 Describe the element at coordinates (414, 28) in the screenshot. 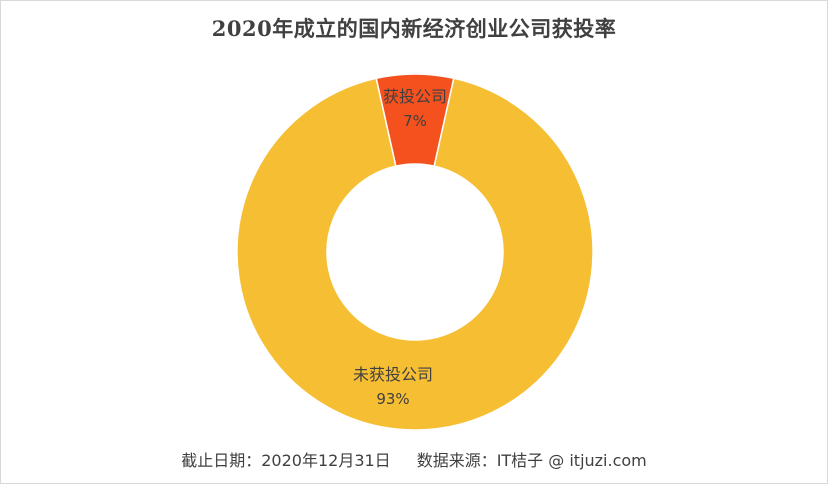

I see `chart-title: 2020年成立的国内新经济创业公司获投率` at that location.